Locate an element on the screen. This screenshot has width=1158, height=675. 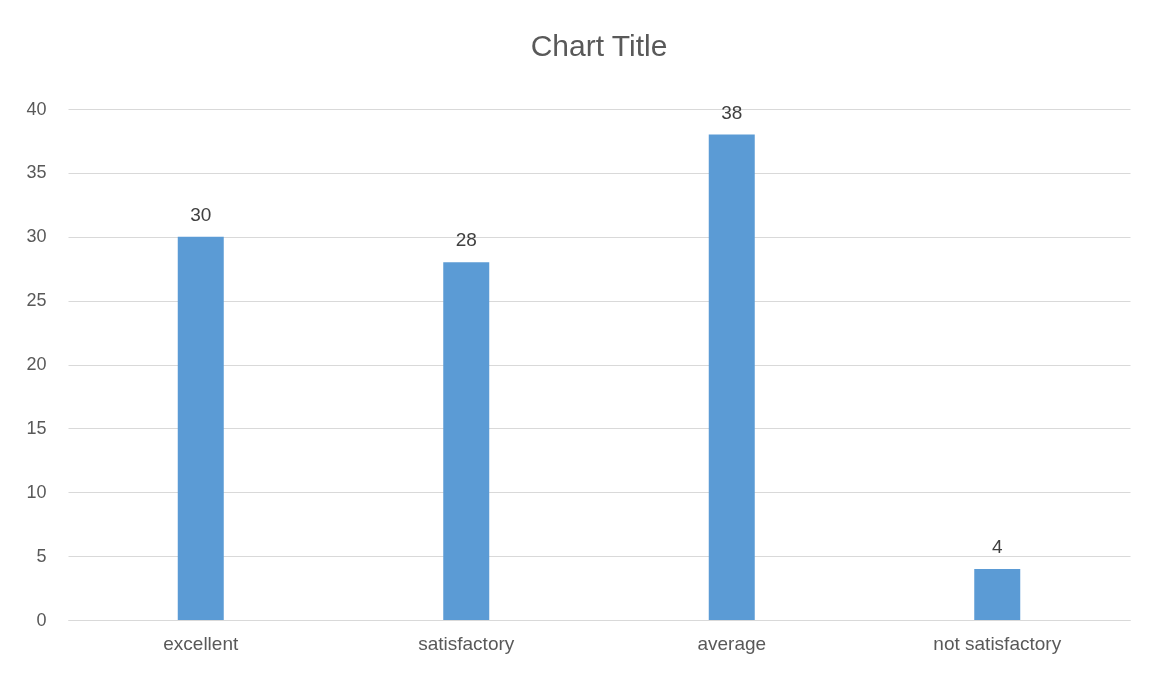
y-tick-label: 25 is located at coordinates (36, 300).